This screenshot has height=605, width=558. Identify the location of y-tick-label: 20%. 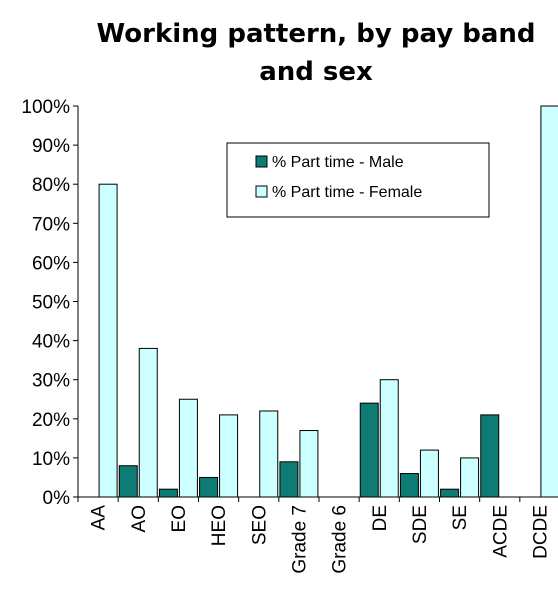
(51, 420).